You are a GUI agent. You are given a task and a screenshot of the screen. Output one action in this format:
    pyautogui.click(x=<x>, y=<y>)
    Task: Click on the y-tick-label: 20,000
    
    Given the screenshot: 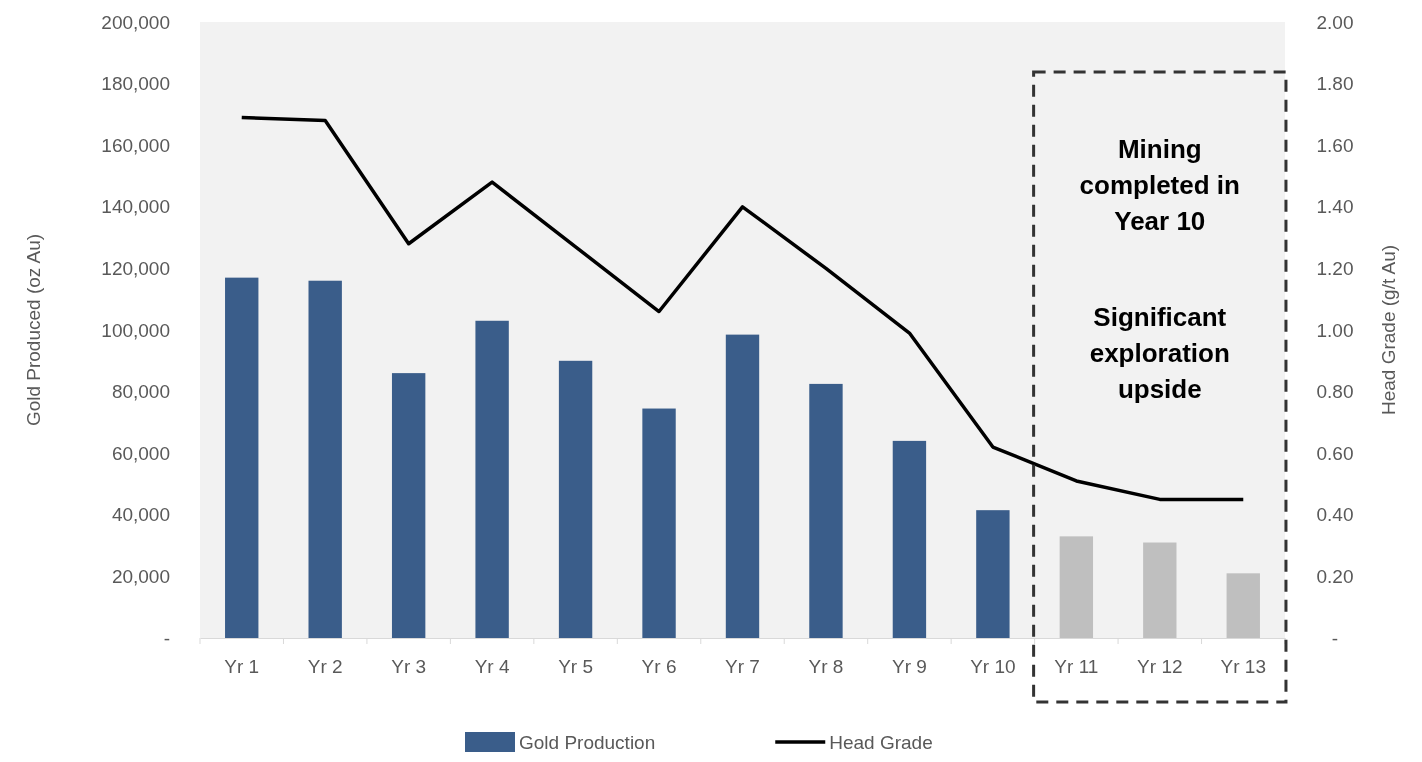 What is the action you would take?
    pyautogui.click(x=140, y=576)
    